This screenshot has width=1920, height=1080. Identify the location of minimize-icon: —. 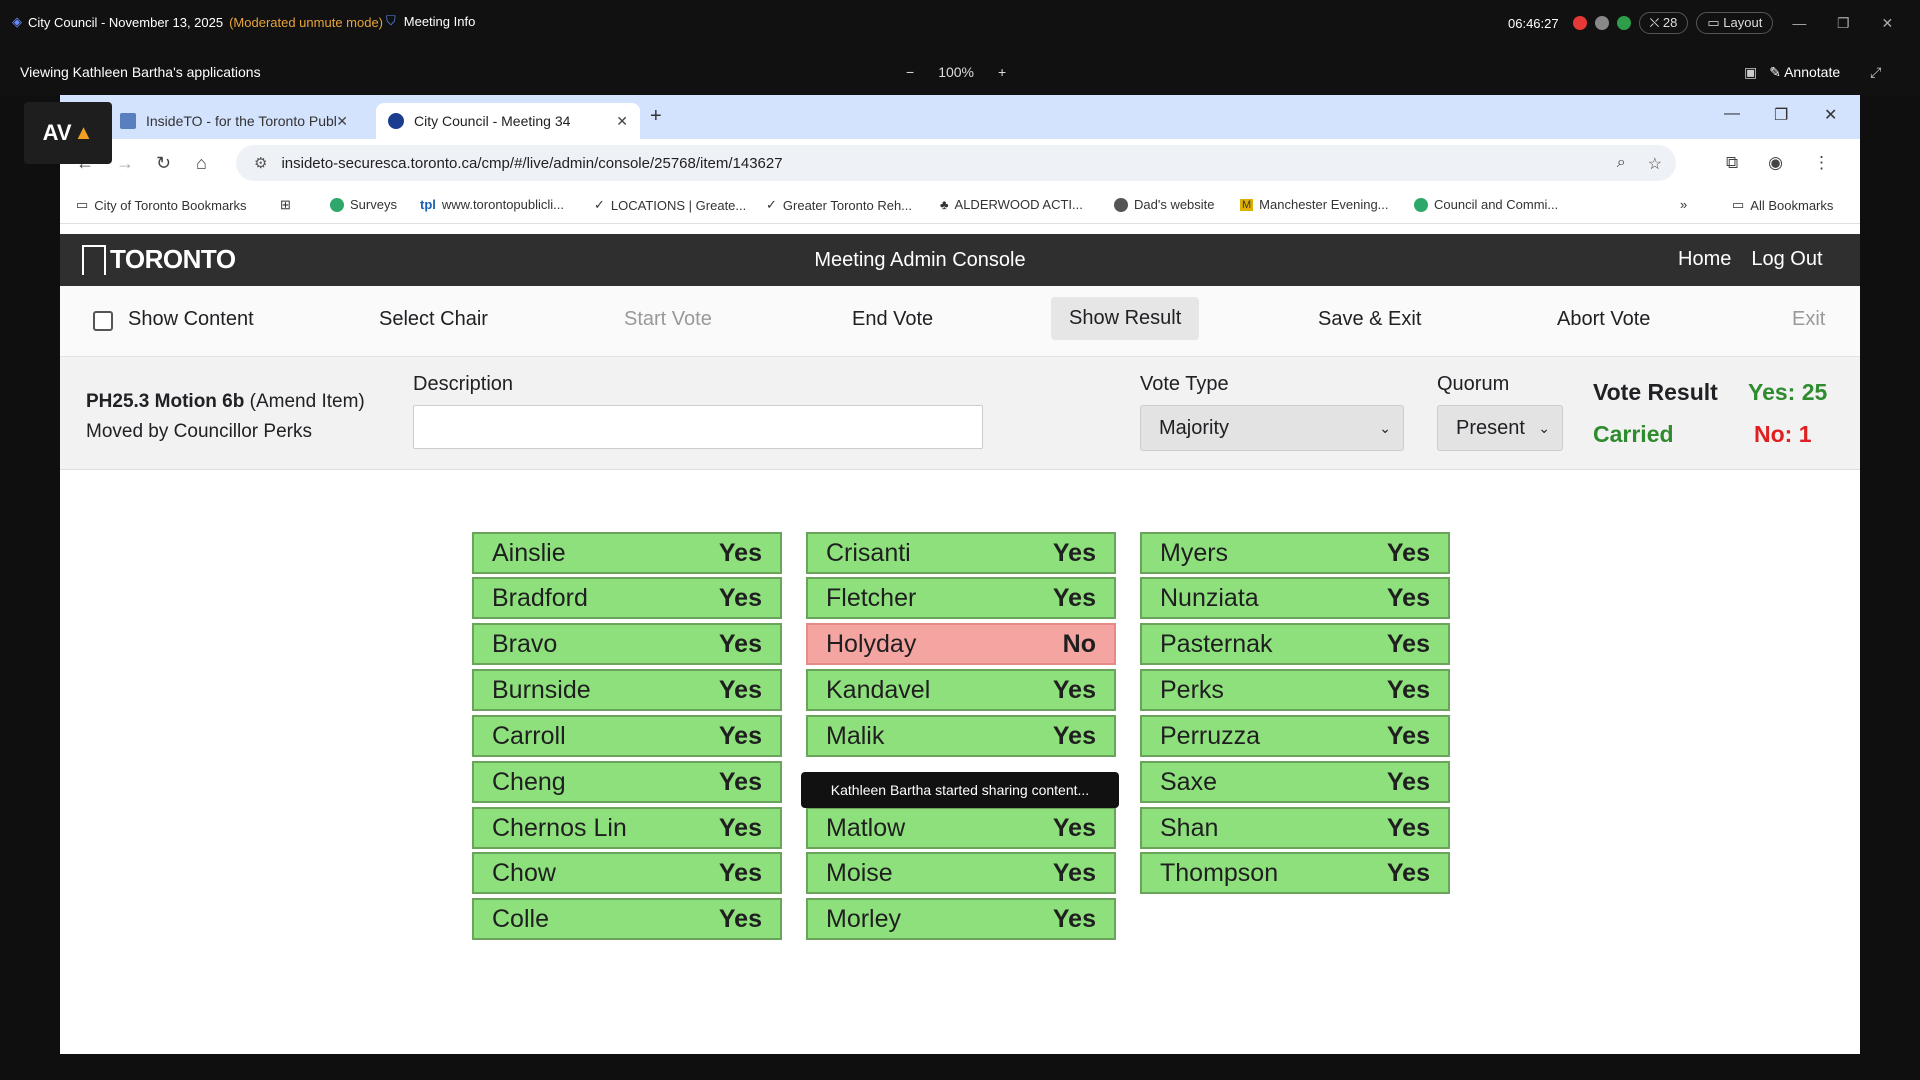
(1799, 23).